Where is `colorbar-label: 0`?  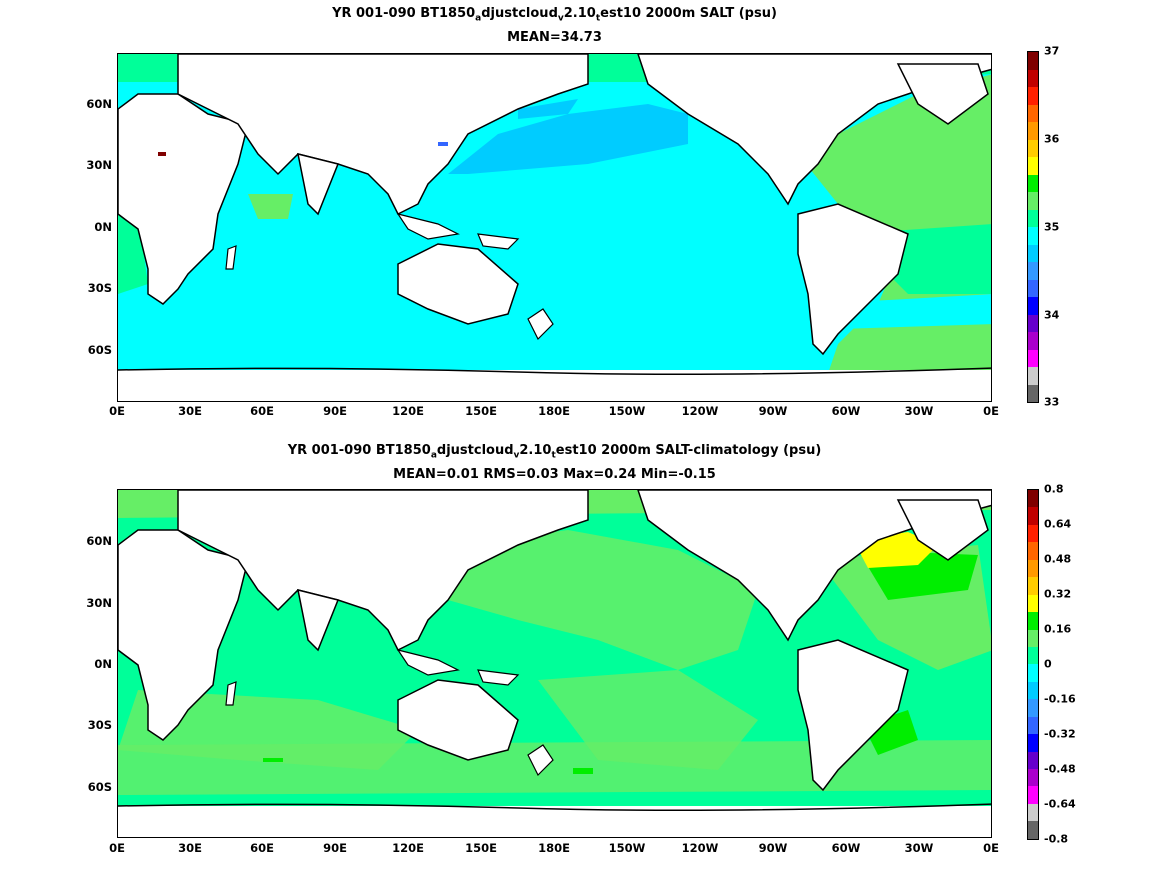 colorbar-label: 0 is located at coordinates (1048, 664).